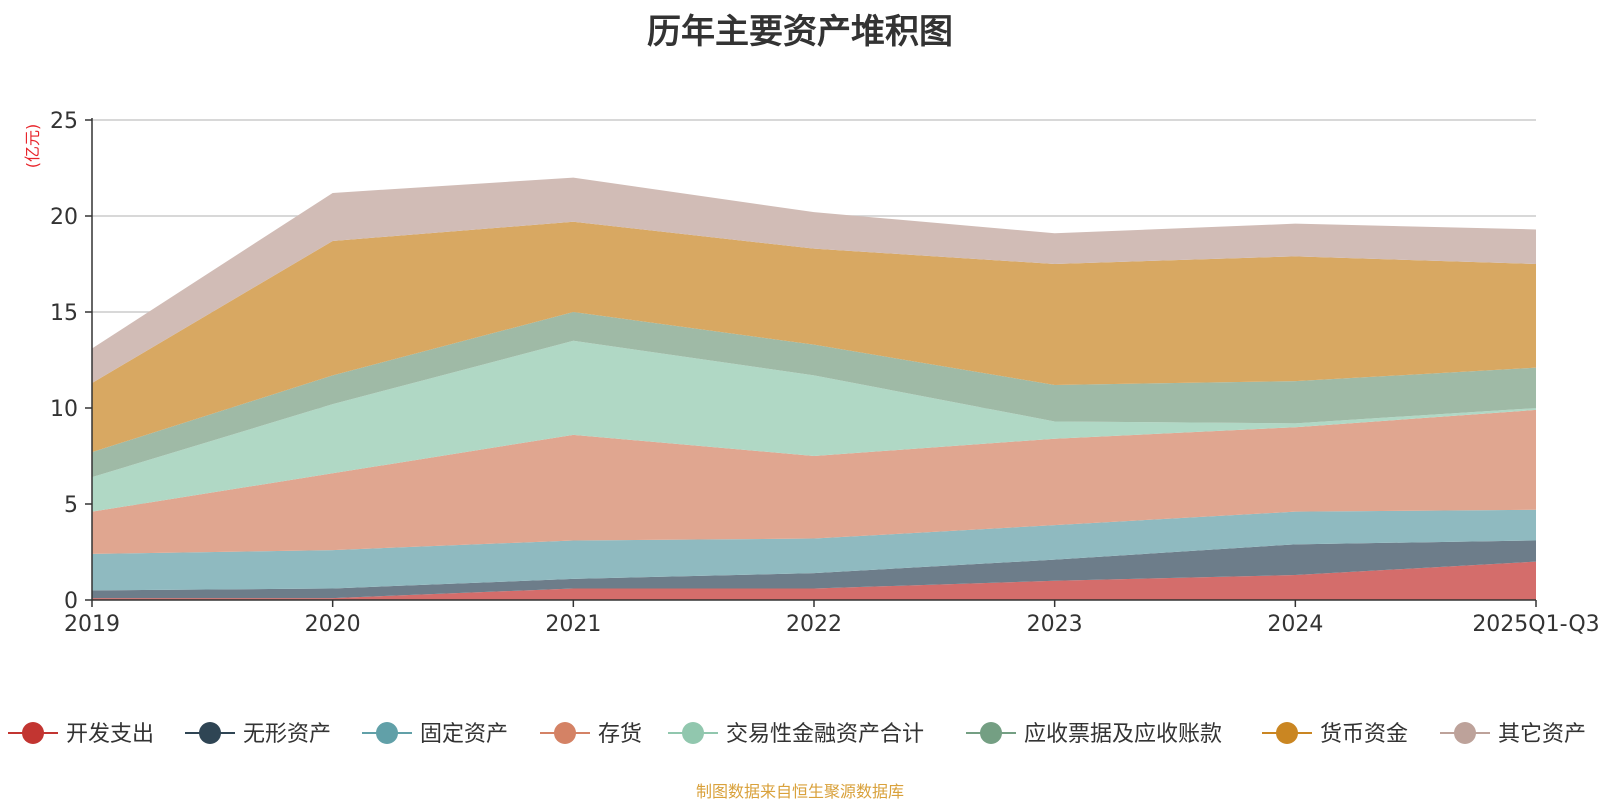 The image size is (1600, 802). What do you see at coordinates (92, 624) in the screenshot?
I see `x-tick-label: 2019` at bounding box center [92, 624].